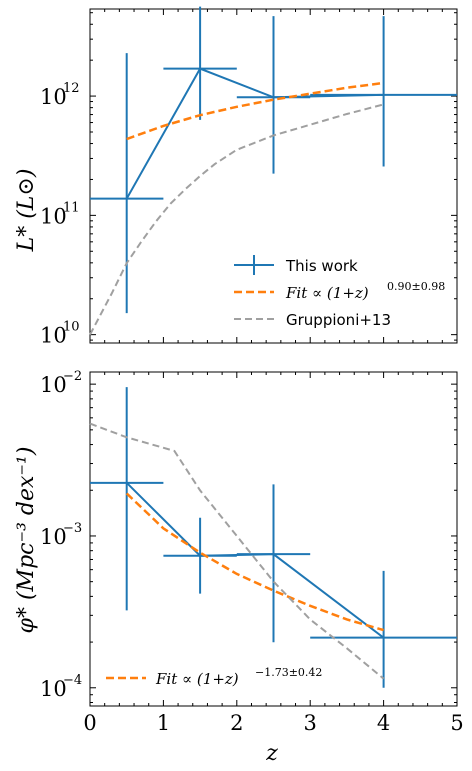 Image resolution: width=472 pixels, height=771 pixels. Describe the element at coordinates (72, 680) in the screenshot. I see `y-tick-exponent: −4` at that location.